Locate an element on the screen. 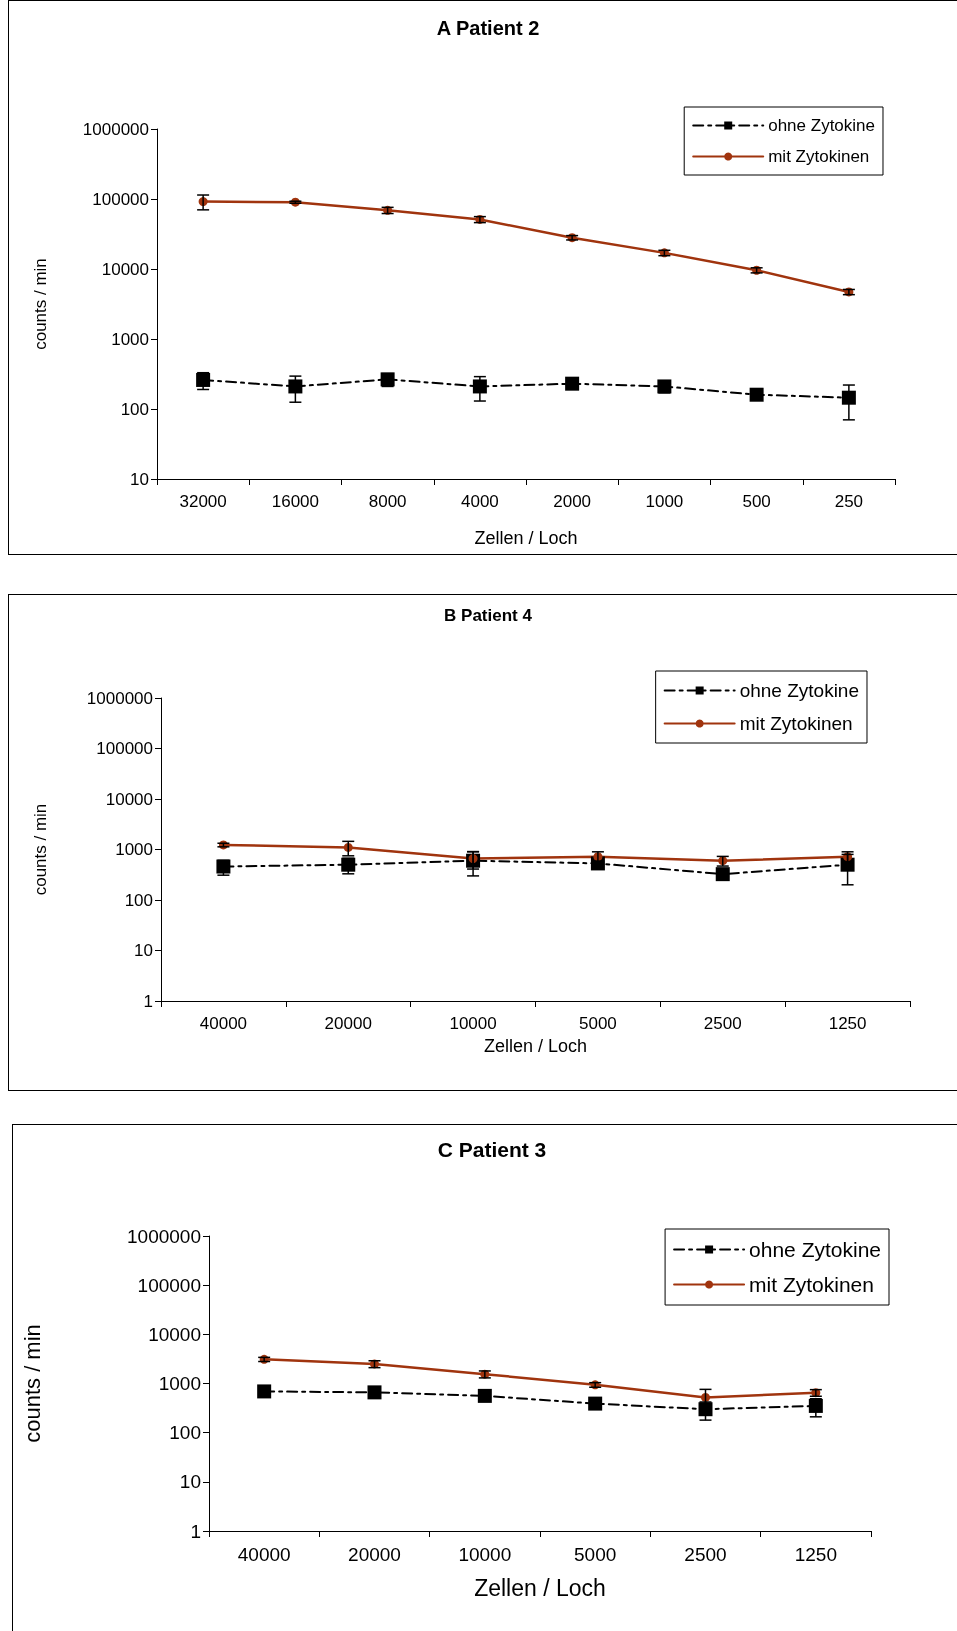 The width and height of the screenshot is (957, 1631). x-tick-label: 250 is located at coordinates (849, 501).